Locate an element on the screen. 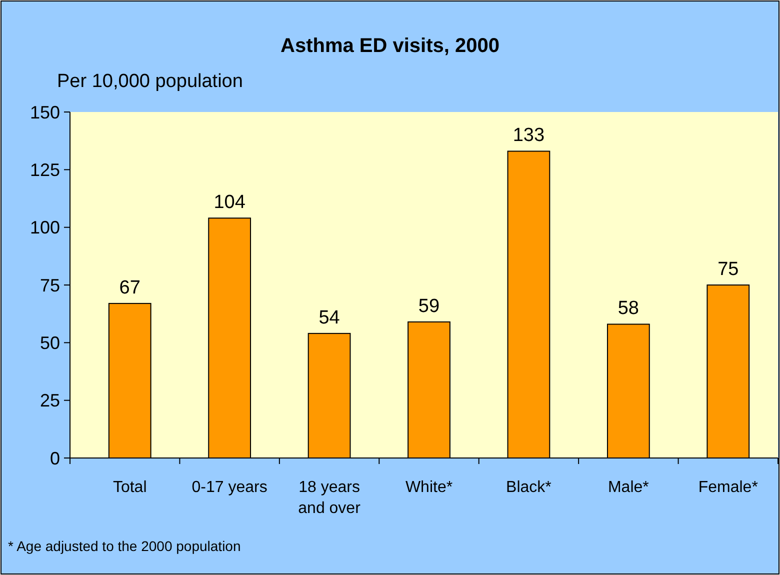 The width and height of the screenshot is (780, 575). data-label: 133 is located at coordinates (528, 135).